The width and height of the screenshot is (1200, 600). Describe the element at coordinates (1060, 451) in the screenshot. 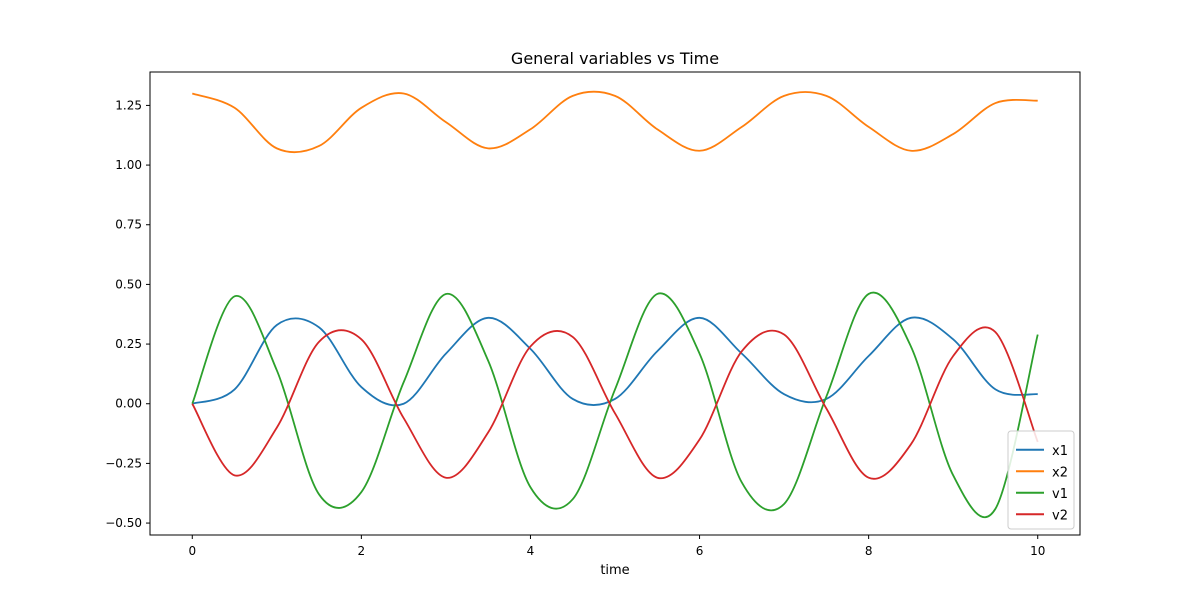

I see `legend-label-x1: x1` at that location.